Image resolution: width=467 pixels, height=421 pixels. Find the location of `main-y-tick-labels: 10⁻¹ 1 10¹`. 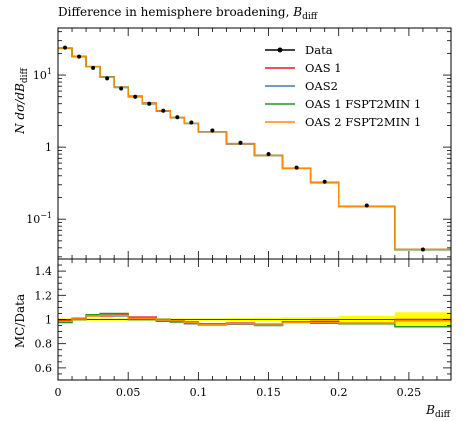

main-y-tick-labels: 10⁻¹ 1 10¹ is located at coordinates (39, 146).